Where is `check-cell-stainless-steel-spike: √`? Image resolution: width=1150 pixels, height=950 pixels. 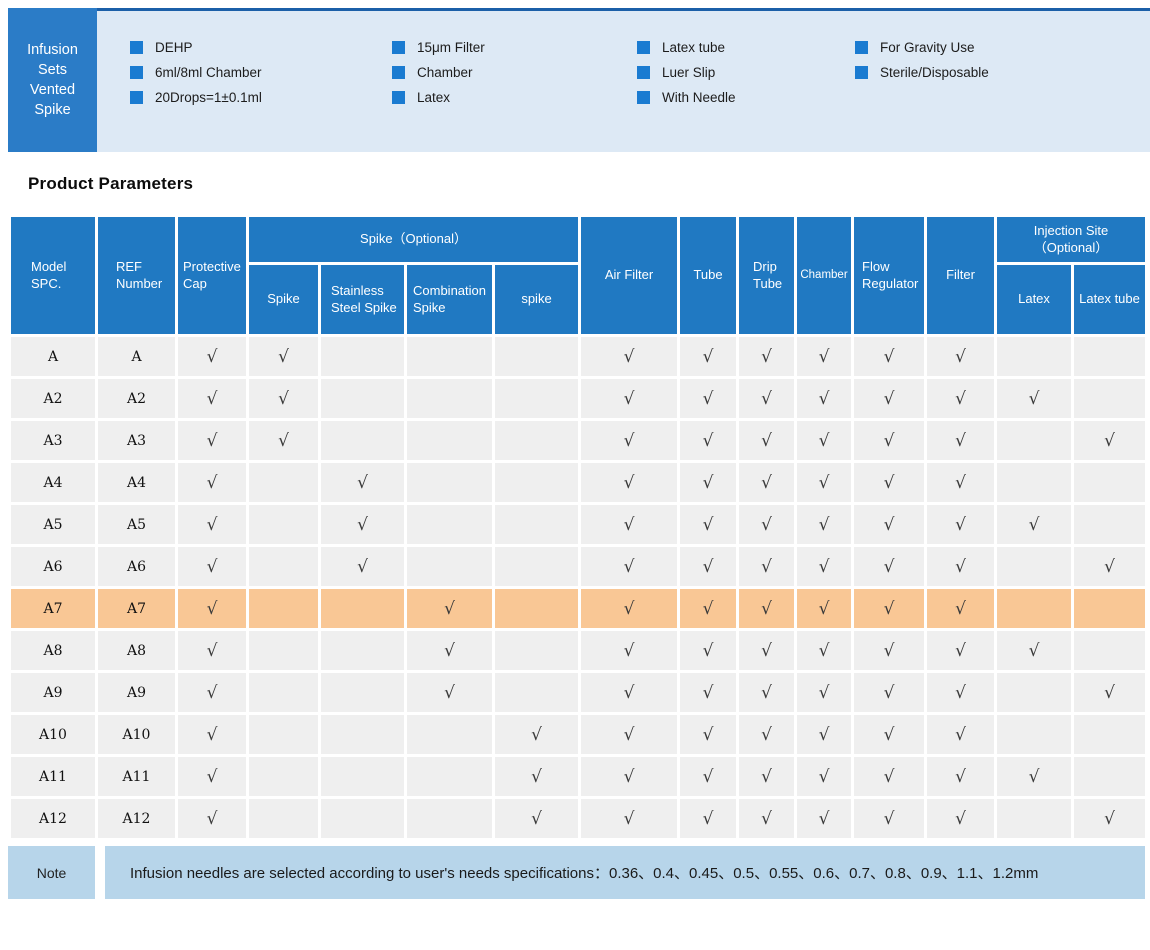
check-cell-stainless-steel-spike: √ is located at coordinates (362, 482).